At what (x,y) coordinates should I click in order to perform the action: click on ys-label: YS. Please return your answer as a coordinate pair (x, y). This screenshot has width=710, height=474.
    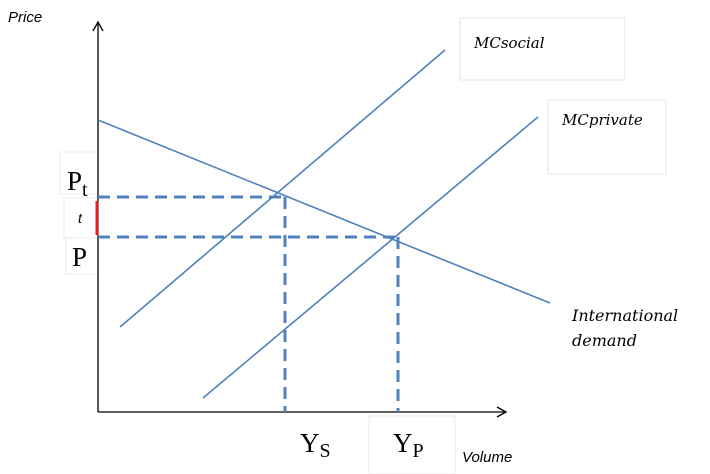
    Looking at the image, I should click on (315, 445).